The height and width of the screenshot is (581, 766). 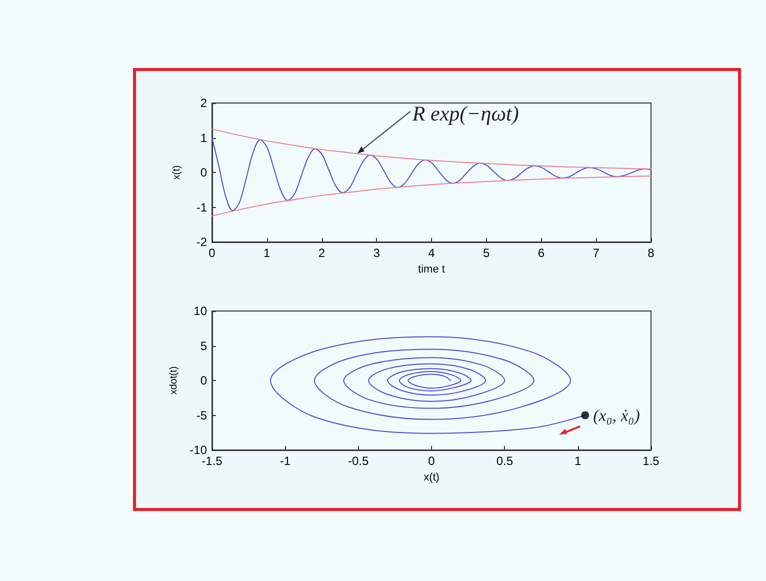 I want to click on y-tick-label: 2, so click(x=204, y=103).